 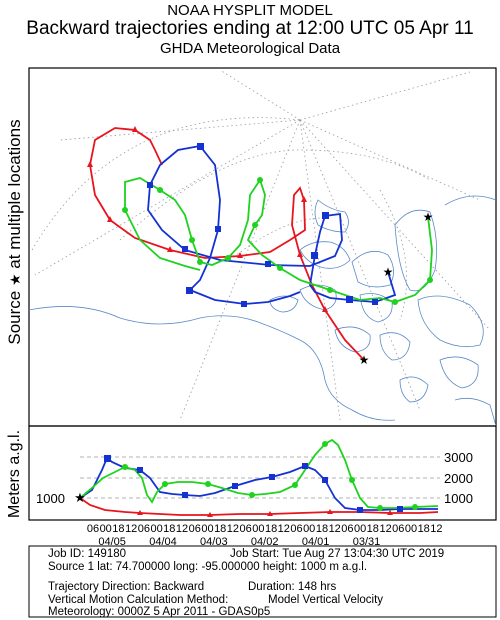 I want to click on height-blue, so click(x=258, y=483).